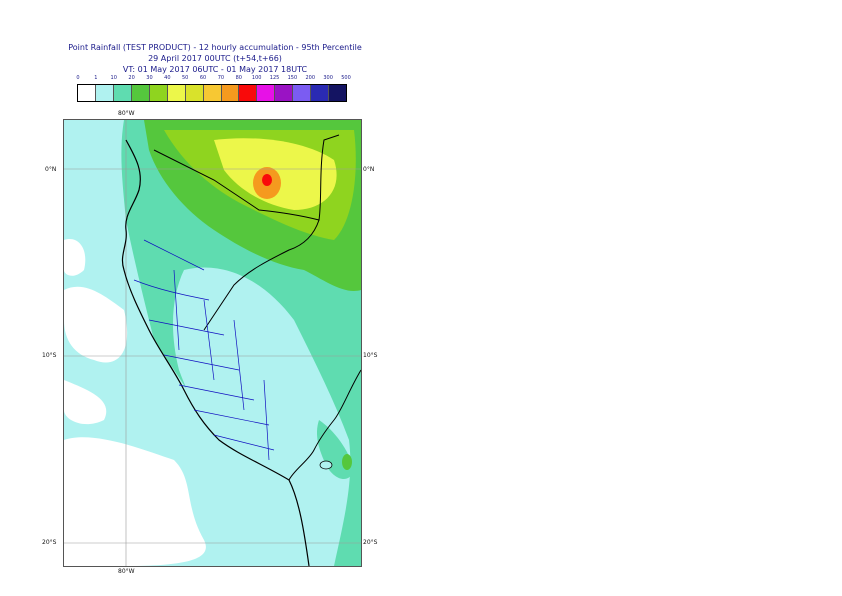  Describe the element at coordinates (131, 78) in the screenshot. I see `legend-tick-3: 20` at that location.